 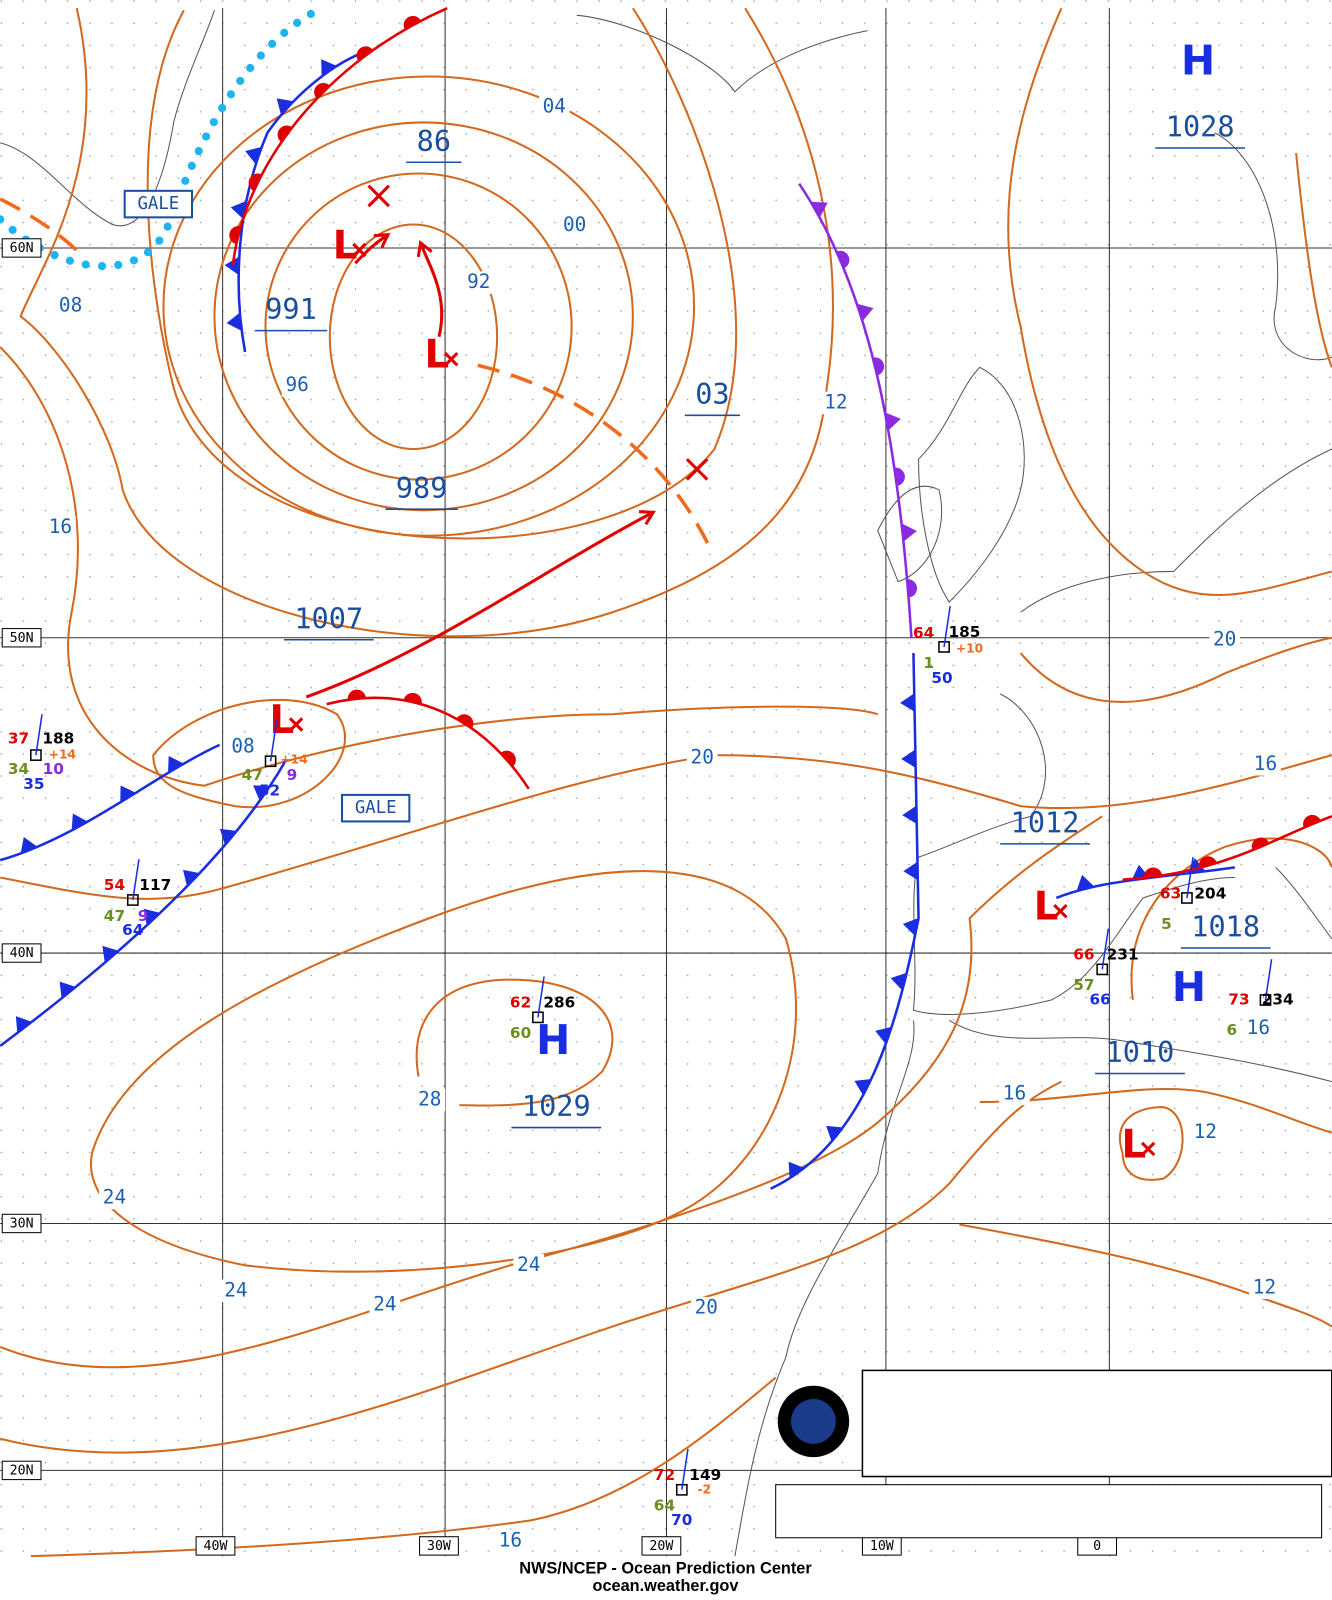 What do you see at coordinates (216, 1546) in the screenshot?
I see `lon-label: 40W` at bounding box center [216, 1546].